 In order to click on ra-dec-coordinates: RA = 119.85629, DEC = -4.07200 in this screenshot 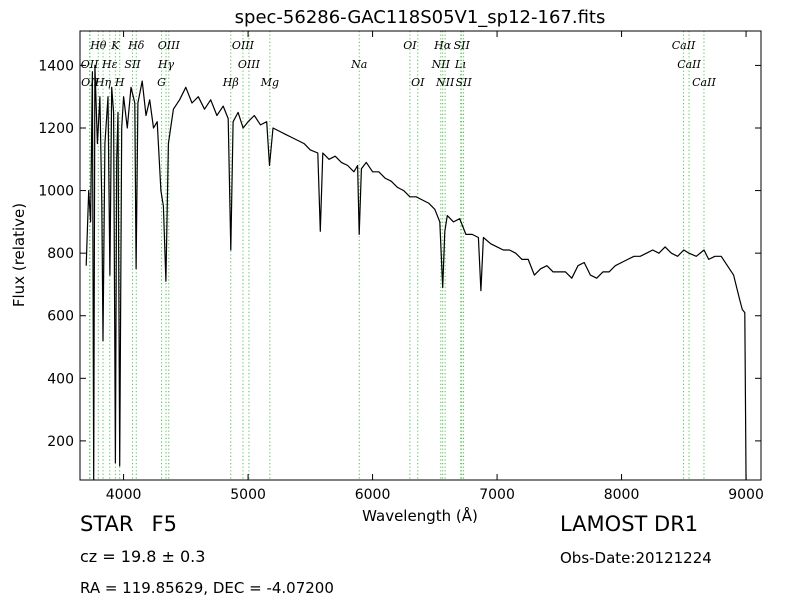, I will do `click(207, 588)`.